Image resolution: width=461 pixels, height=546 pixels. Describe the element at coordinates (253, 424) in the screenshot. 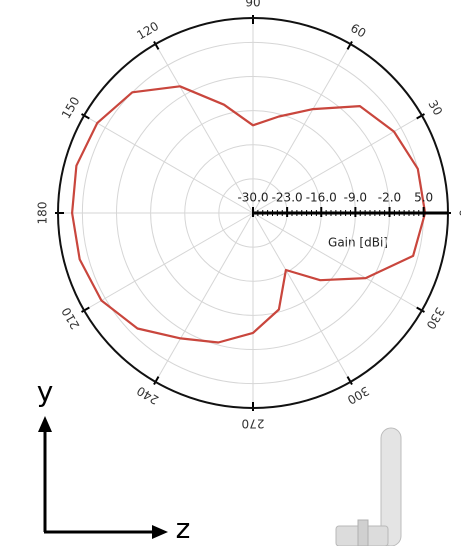

I see `theta-tick-label: 270` at that location.